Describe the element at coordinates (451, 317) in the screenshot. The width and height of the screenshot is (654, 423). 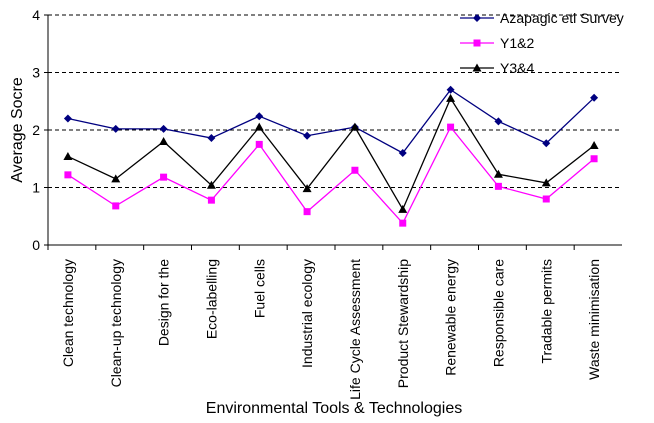
I see `x-tick-label: Renewable energy` at that location.